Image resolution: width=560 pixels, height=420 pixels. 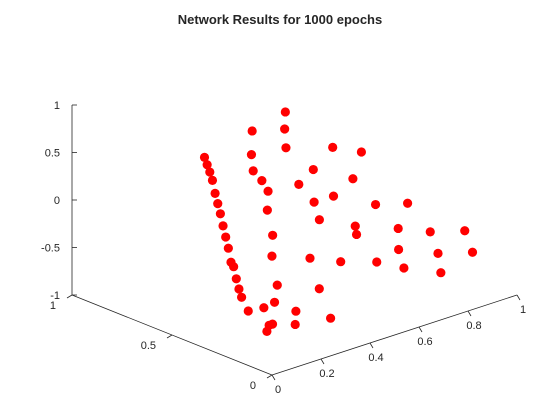 What do you see at coordinates (57, 201) in the screenshot?
I see `z-tick-label: 0` at bounding box center [57, 201].